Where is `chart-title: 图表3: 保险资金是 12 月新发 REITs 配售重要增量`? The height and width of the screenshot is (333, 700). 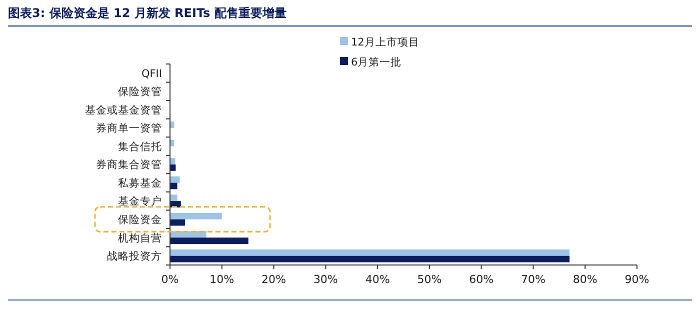
chart-title: 图表3: 保险资金是 12 月新发 REITs 配售重要增量 is located at coordinates (147, 13).